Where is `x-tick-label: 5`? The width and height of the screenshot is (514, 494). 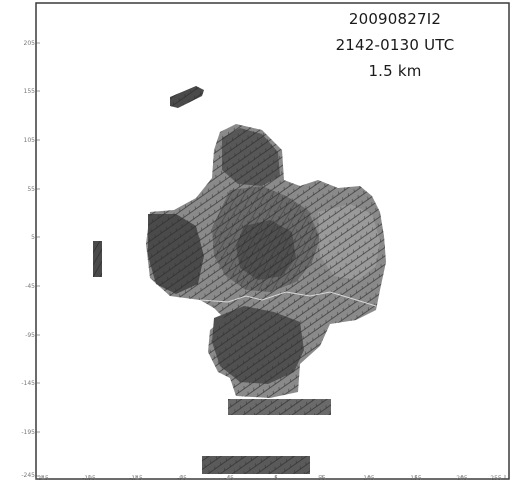 x-tick-label: 5 is located at coordinates (276, 478).